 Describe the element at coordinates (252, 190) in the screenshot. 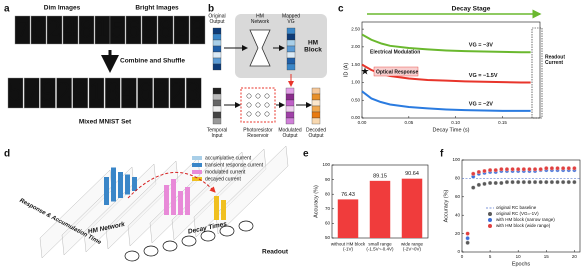

I see `plane` at that location.